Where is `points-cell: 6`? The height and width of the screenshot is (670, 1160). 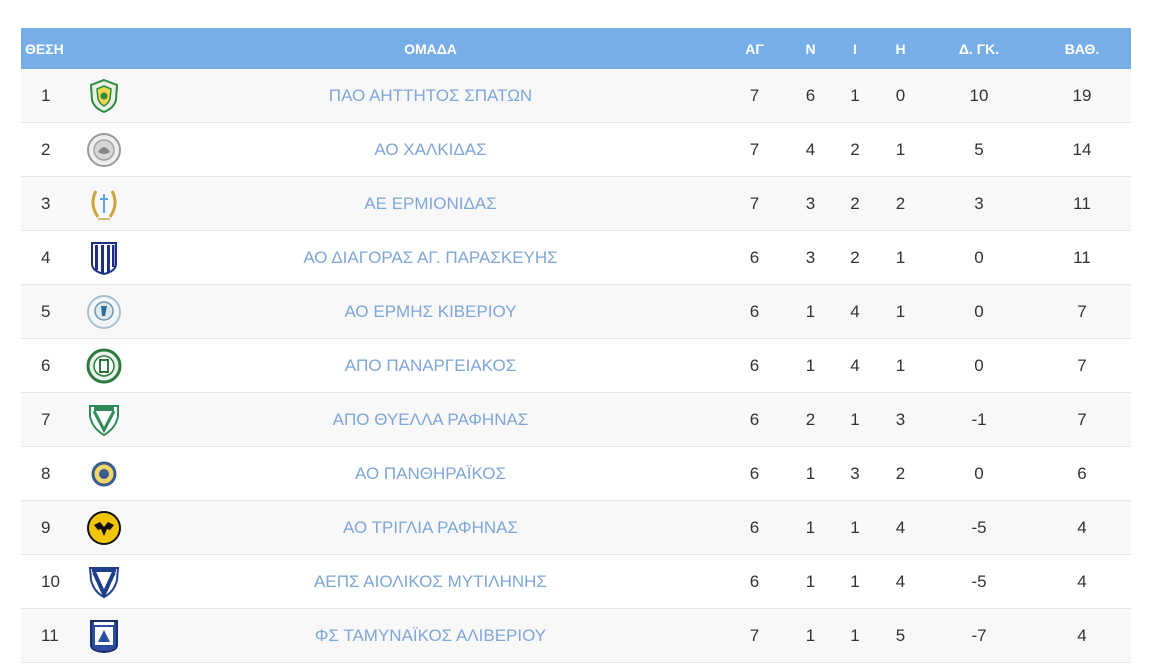 points-cell: 6 is located at coordinates (1082, 473).